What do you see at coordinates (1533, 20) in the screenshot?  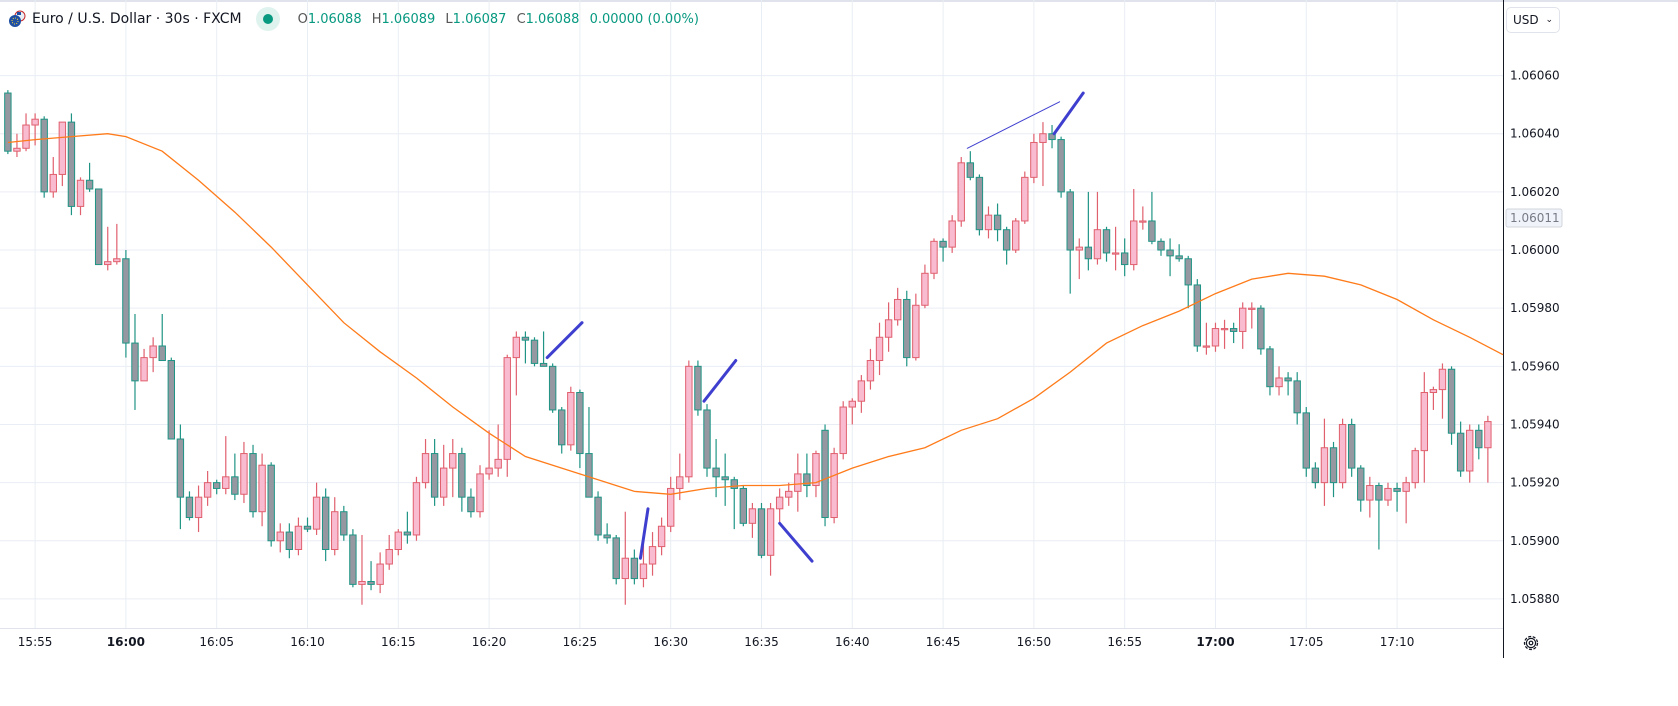 I see `currency-select: USD ⌄` at bounding box center [1533, 20].